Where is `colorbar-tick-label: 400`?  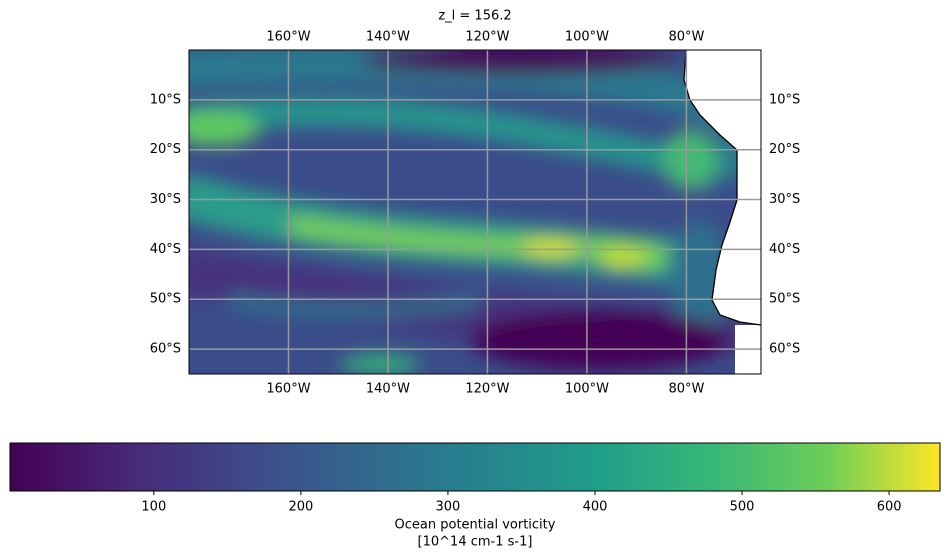
colorbar-tick-label: 400 is located at coordinates (595, 507).